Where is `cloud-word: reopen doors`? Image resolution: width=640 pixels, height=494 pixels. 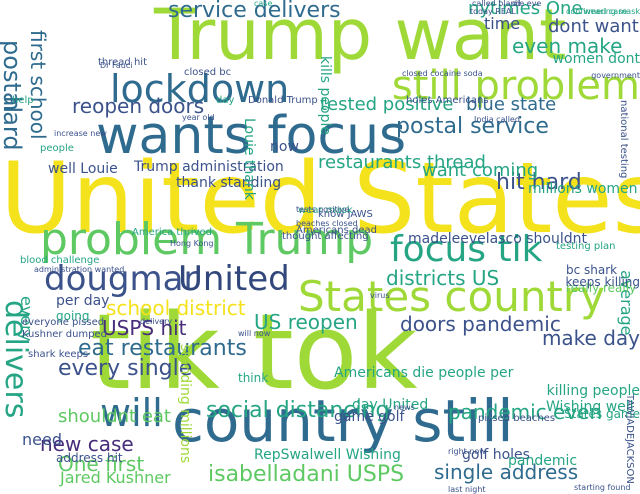
cloud-word: reopen doors is located at coordinates (138, 106).